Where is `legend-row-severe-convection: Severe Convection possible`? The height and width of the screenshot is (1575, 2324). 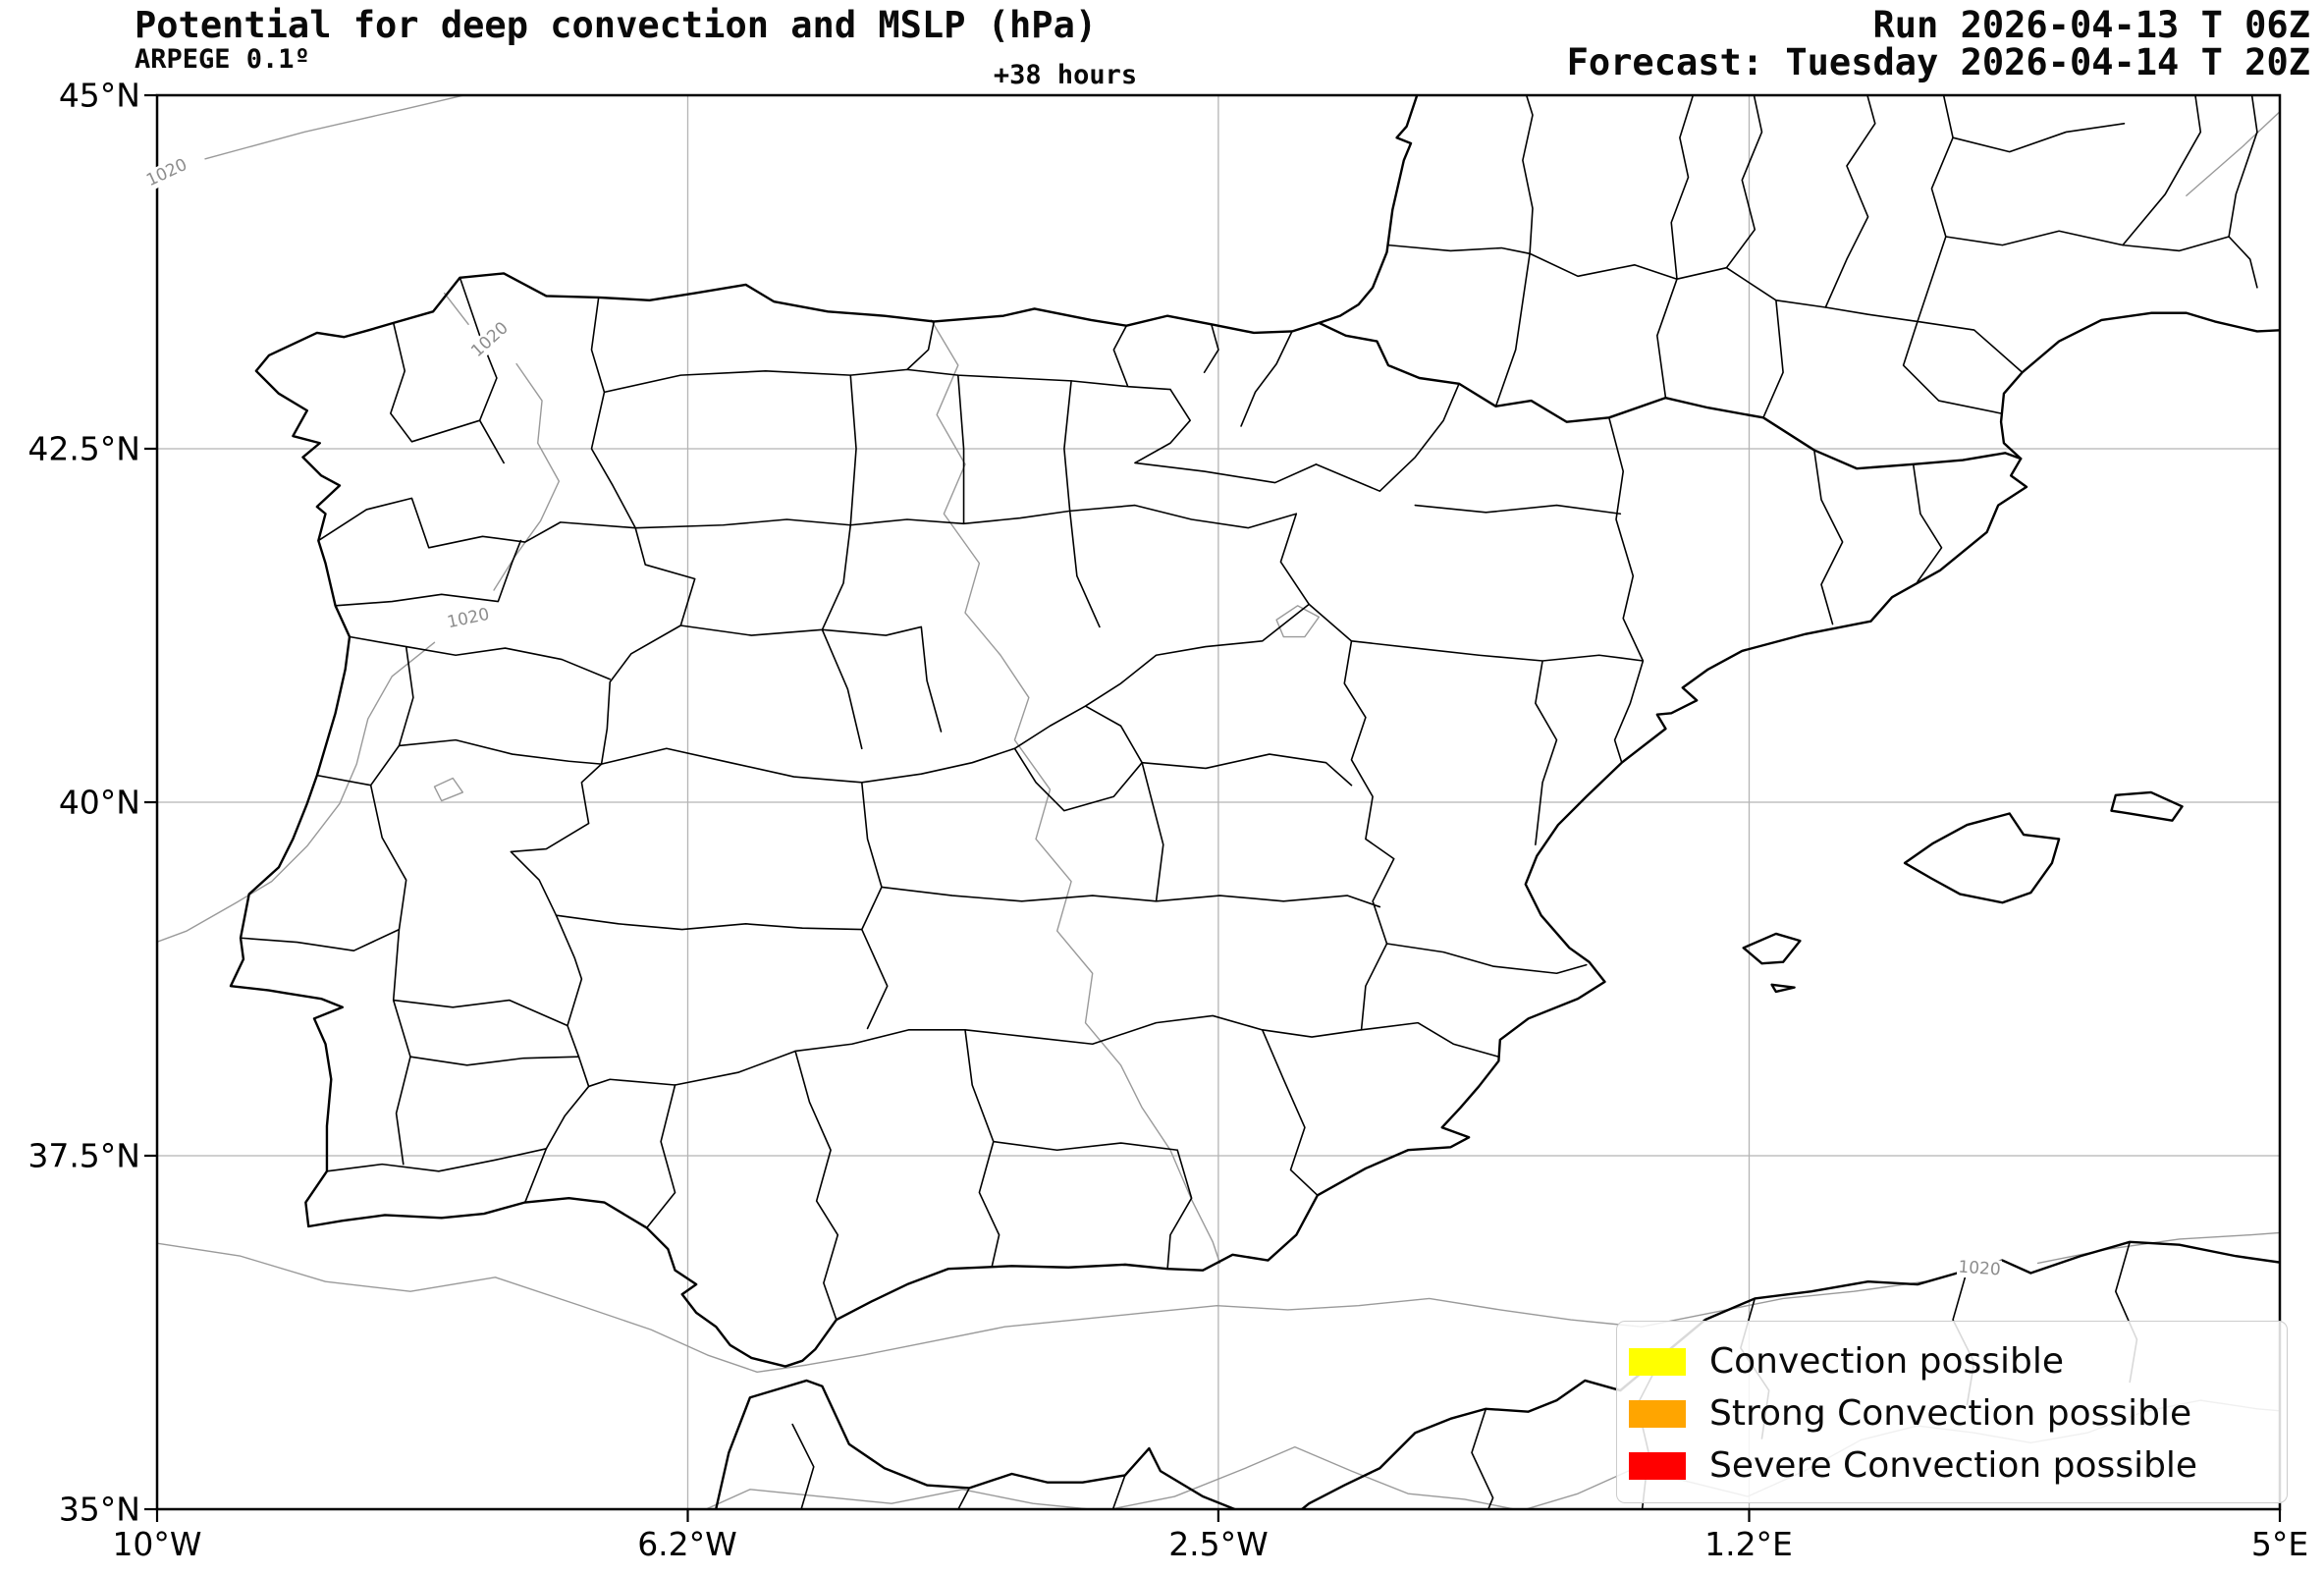 legend-row-severe-convection: Severe Convection possible is located at coordinates (1958, 1466).